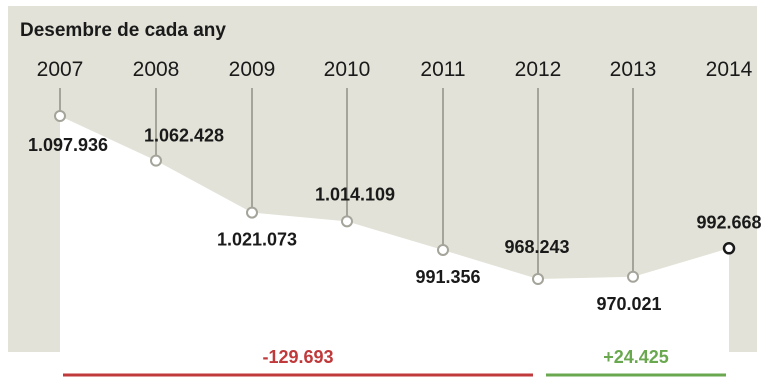  Describe the element at coordinates (184, 136) in the screenshot. I see `value-label-2008: 1.062.428` at that location.